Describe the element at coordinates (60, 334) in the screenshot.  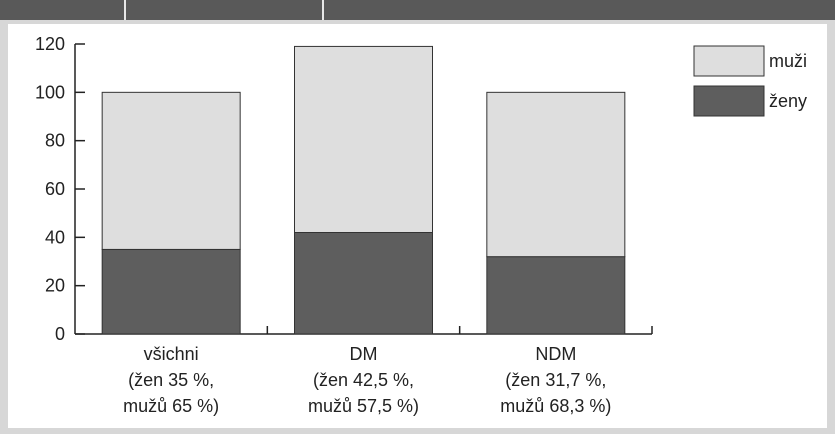
I see `y-tick-label: 0` at that location.